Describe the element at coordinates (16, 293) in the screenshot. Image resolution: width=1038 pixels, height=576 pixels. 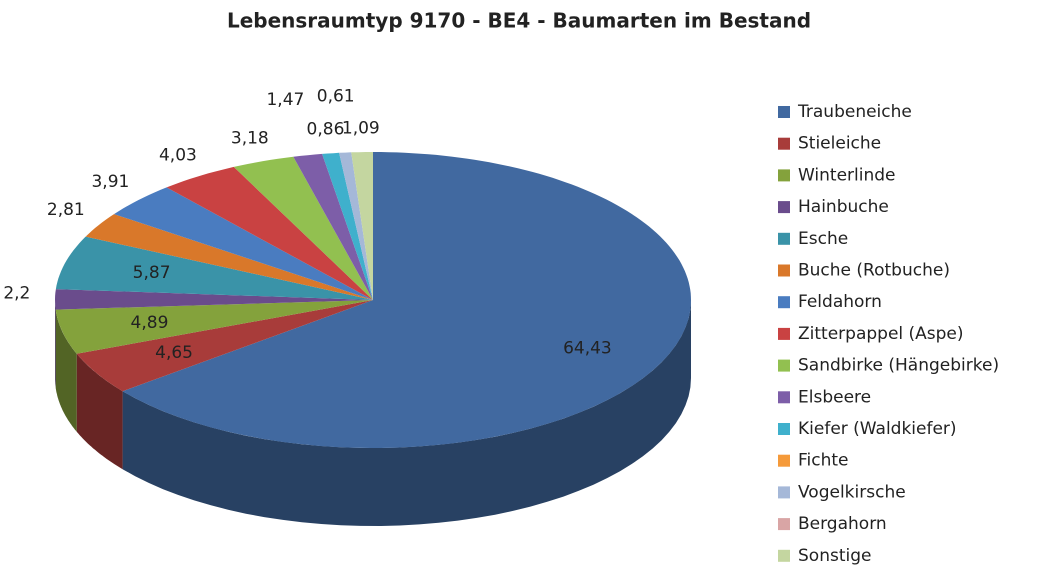
I see `data-label: 2,2` at that location.